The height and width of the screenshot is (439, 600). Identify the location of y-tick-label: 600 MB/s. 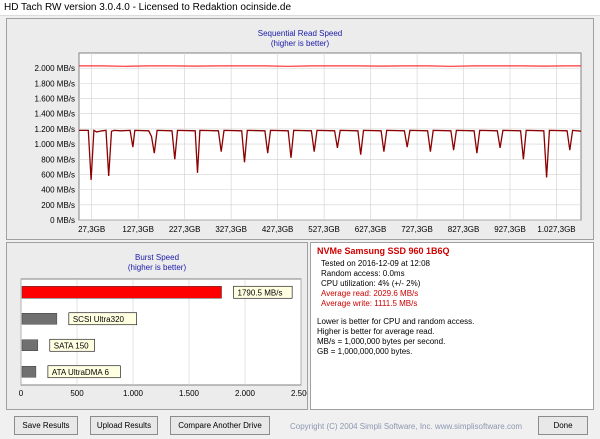
(58, 174).